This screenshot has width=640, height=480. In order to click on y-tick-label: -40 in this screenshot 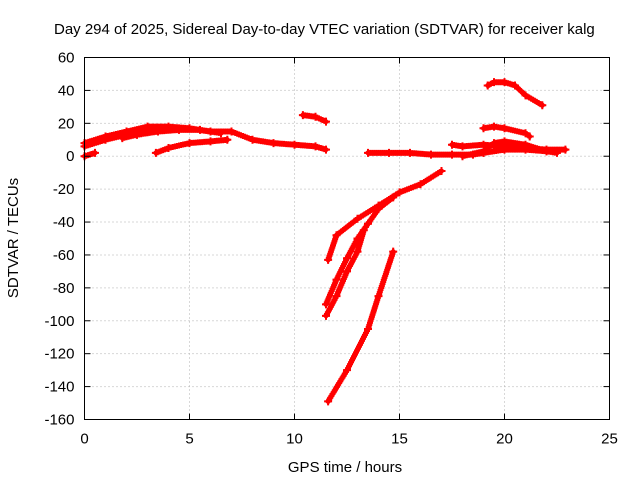, I will do `click(64, 222)`.